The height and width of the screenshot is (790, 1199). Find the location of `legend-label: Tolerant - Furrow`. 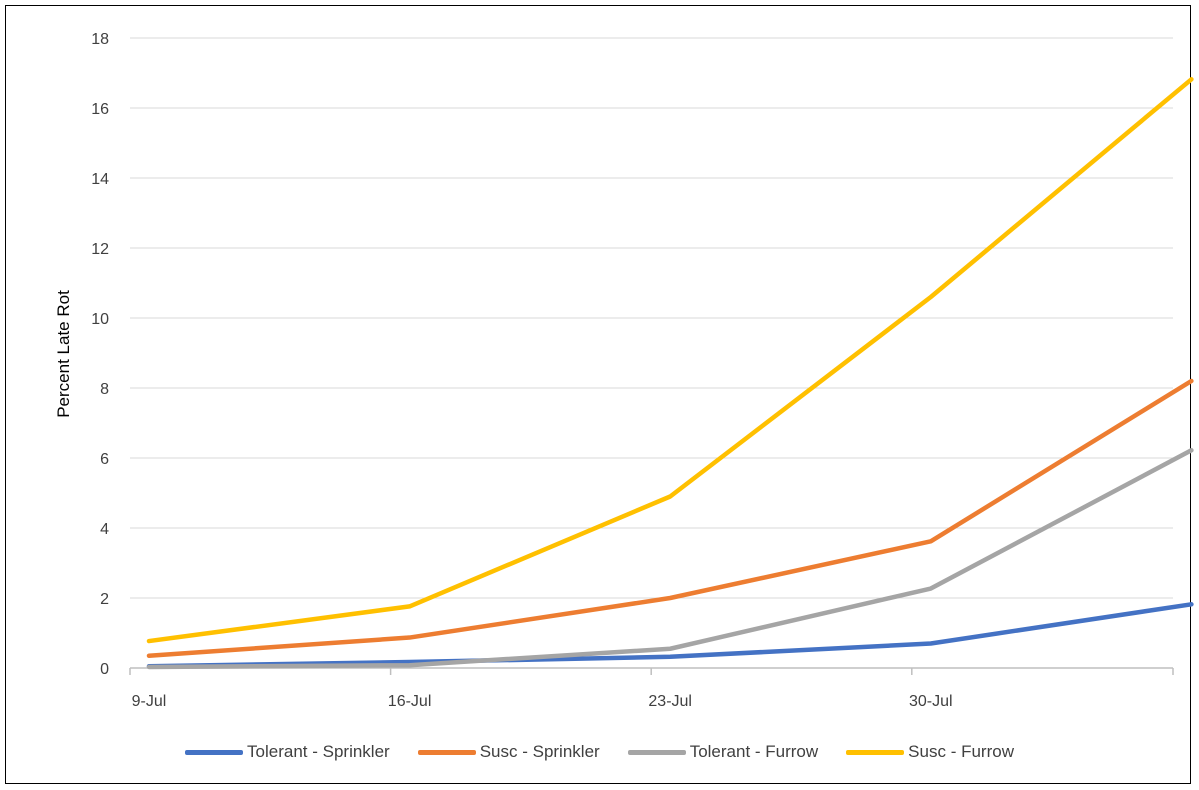

legend-label: Tolerant - Furrow is located at coordinates (754, 751).